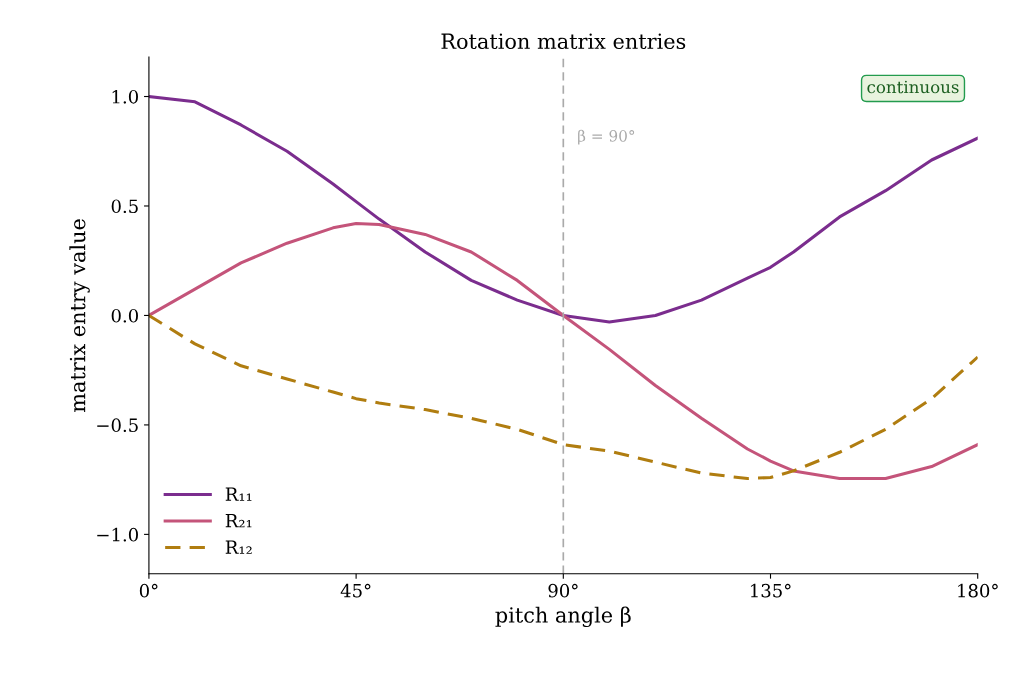  Describe the element at coordinates (770, 590) in the screenshot. I see `x-tick-label: 135°` at that location.